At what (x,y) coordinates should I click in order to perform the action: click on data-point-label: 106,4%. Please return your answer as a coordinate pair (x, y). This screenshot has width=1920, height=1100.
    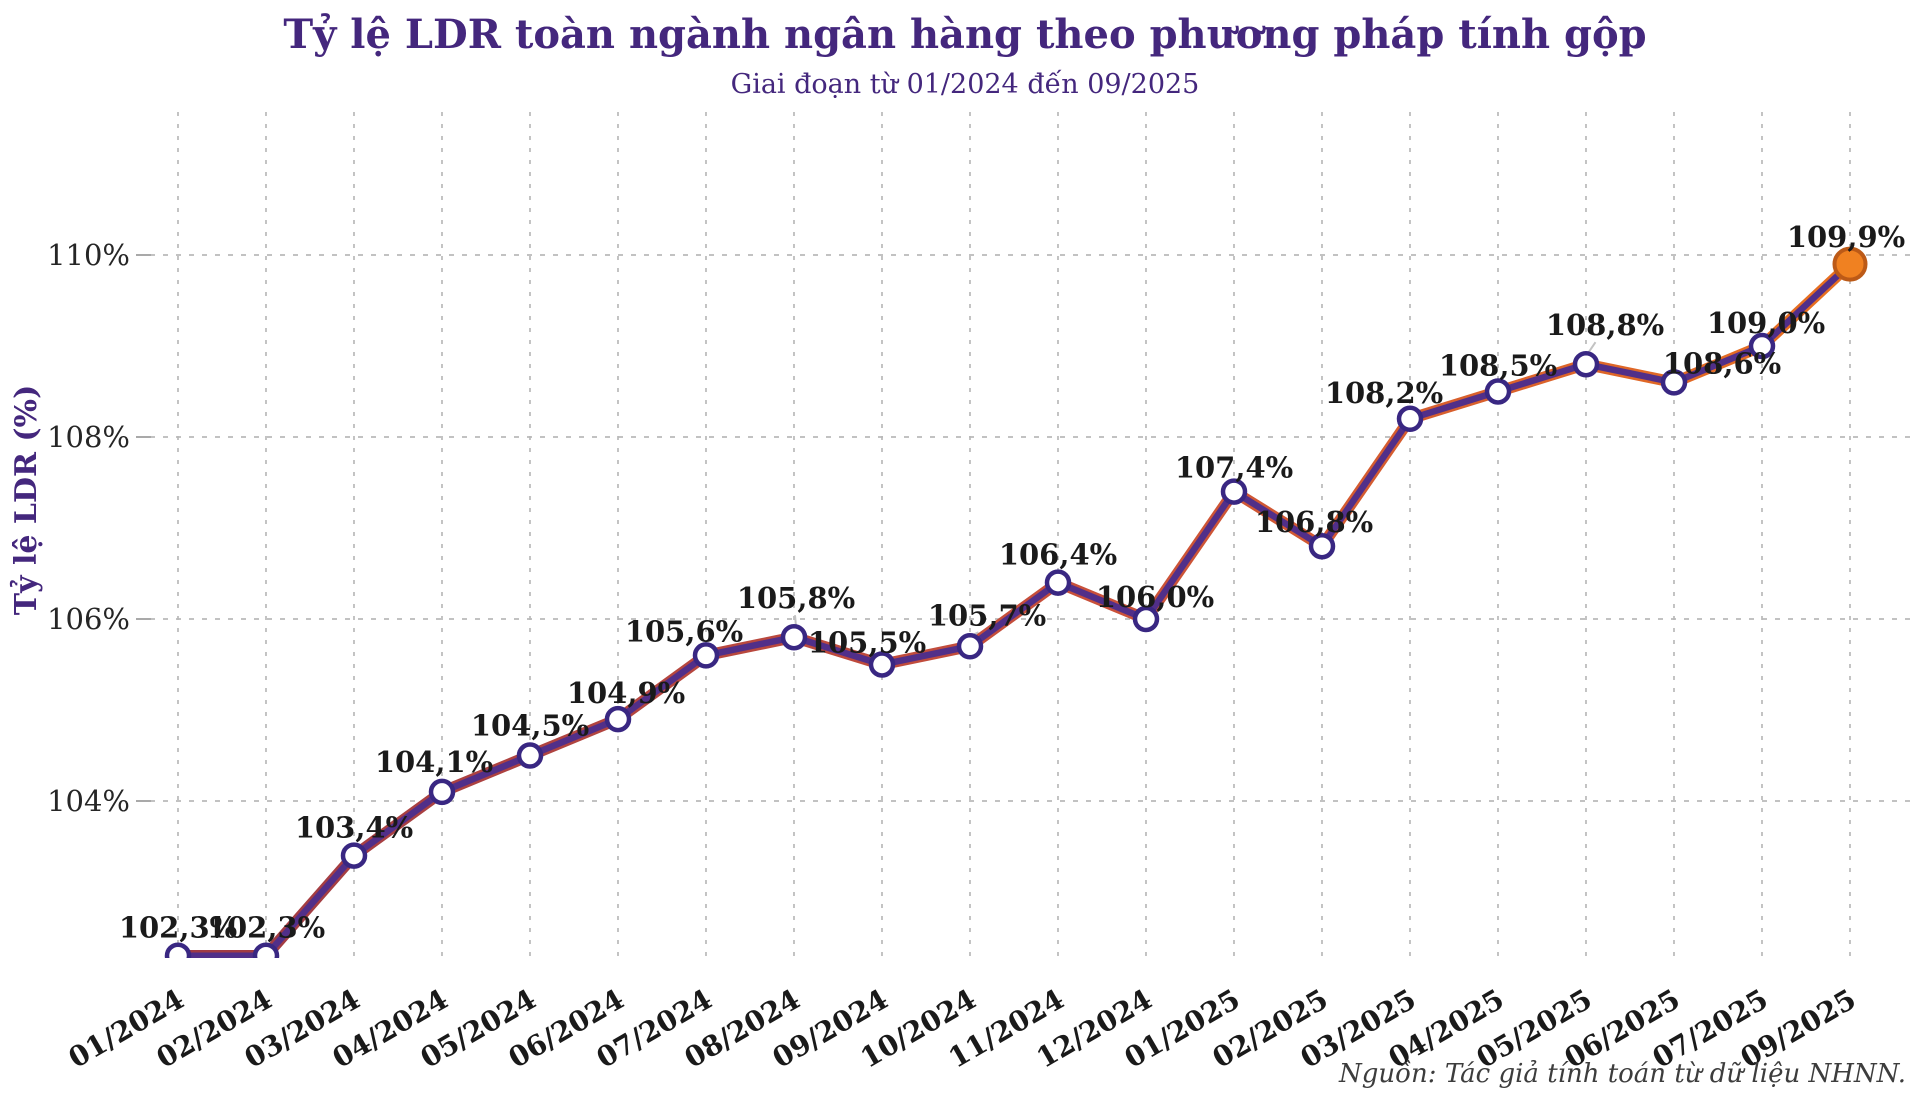
    Looking at the image, I should click on (1058, 555).